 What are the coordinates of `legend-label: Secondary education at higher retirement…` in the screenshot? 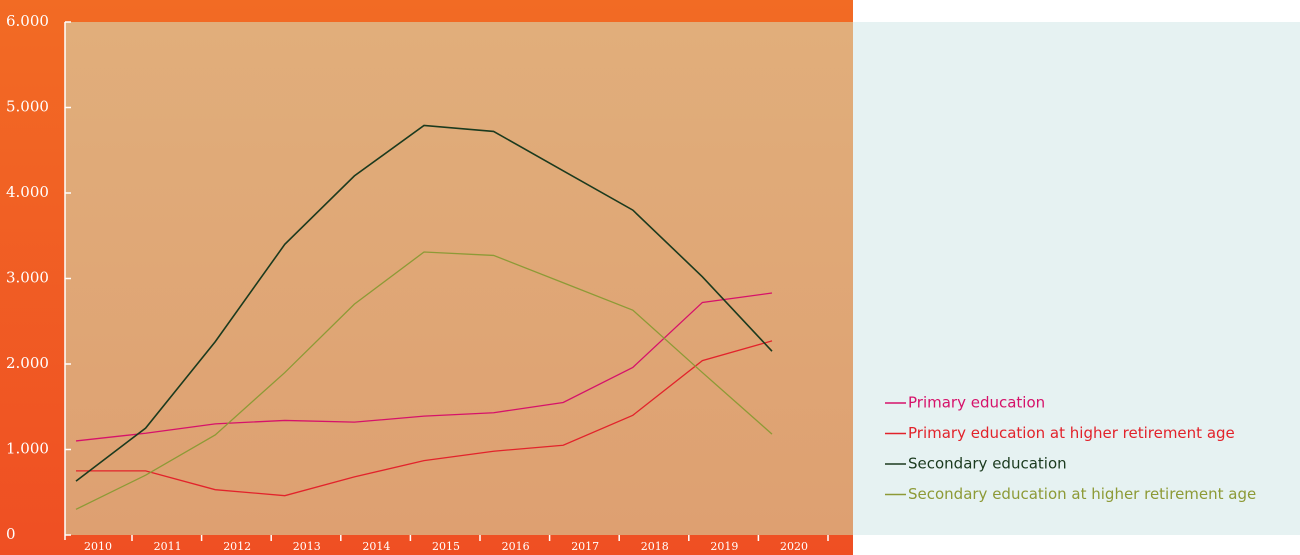 It's located at (1082, 494).